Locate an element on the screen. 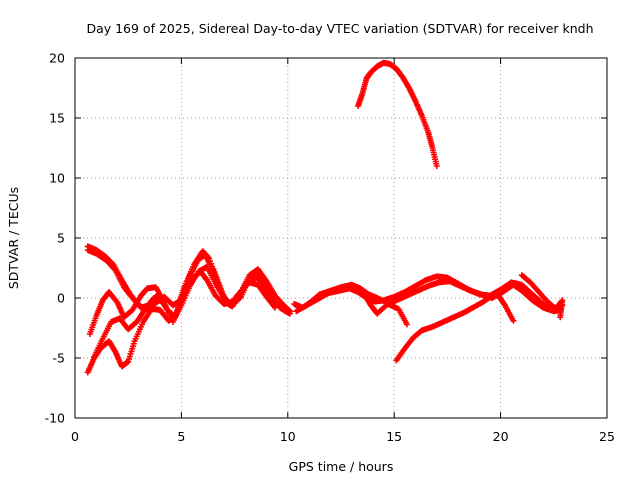  x-tick-label: 15 is located at coordinates (394, 436).